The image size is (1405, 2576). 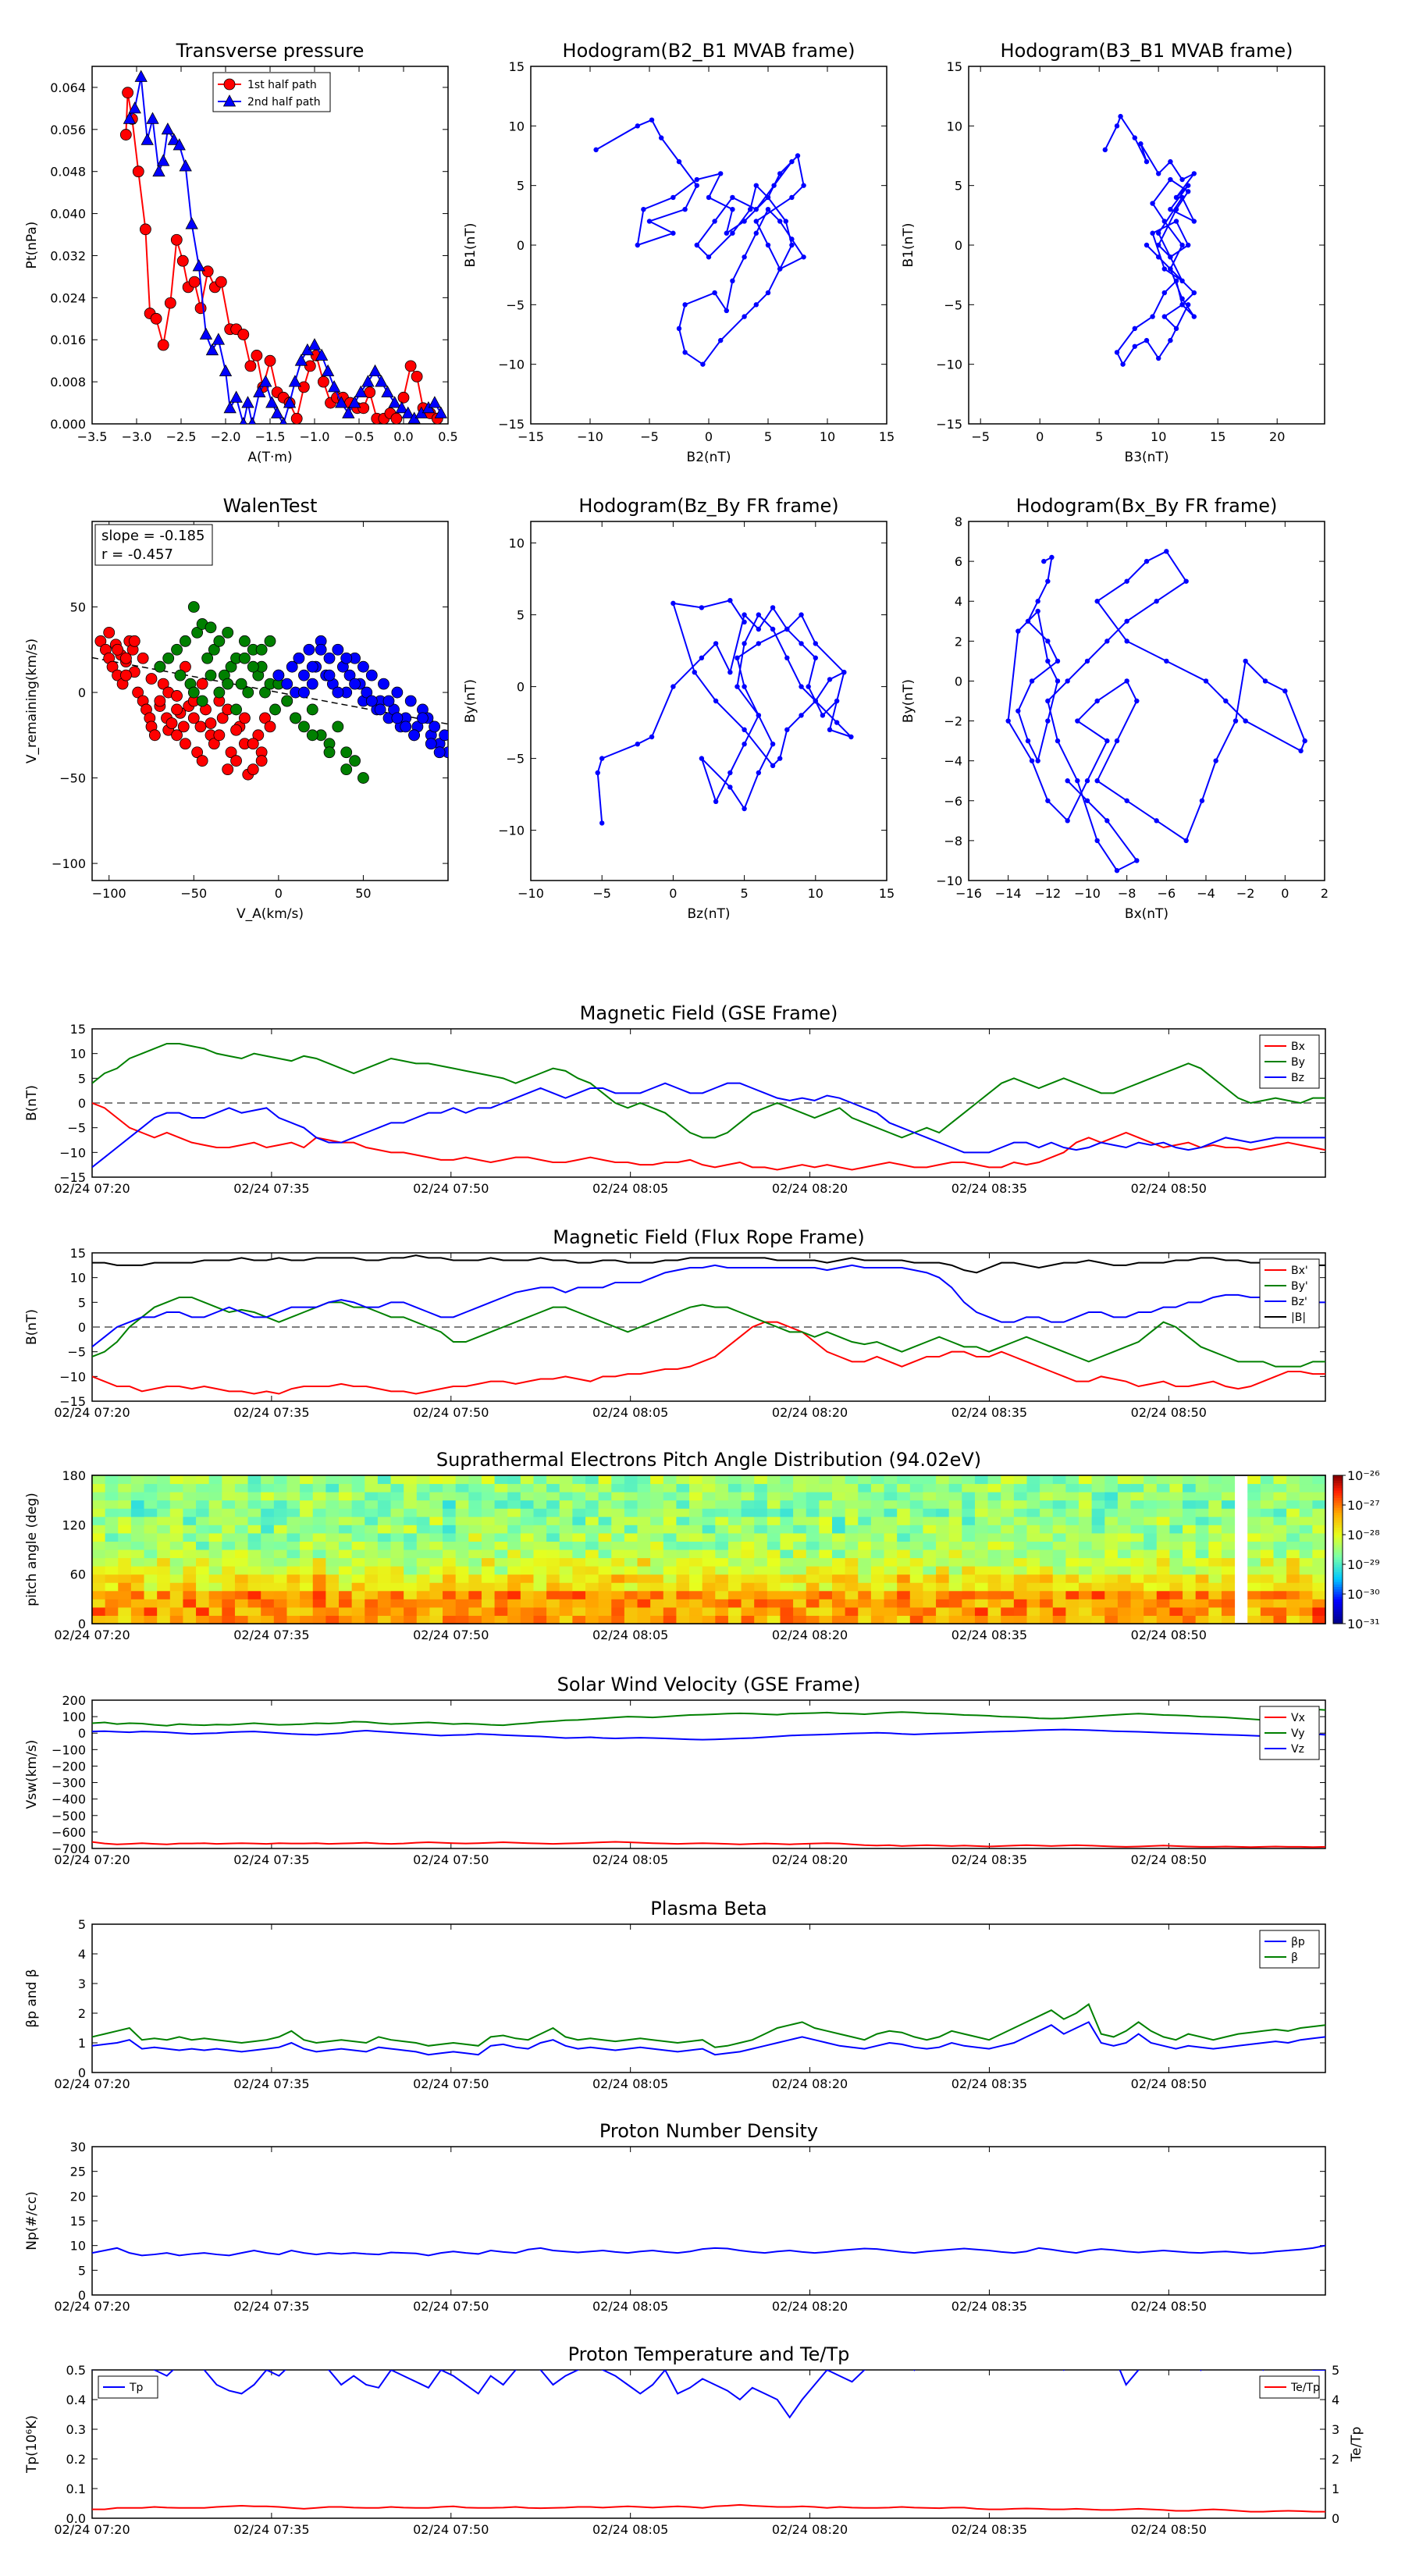 What do you see at coordinates (72, 778) in the screenshot?
I see `y-tick-label: −50` at bounding box center [72, 778].